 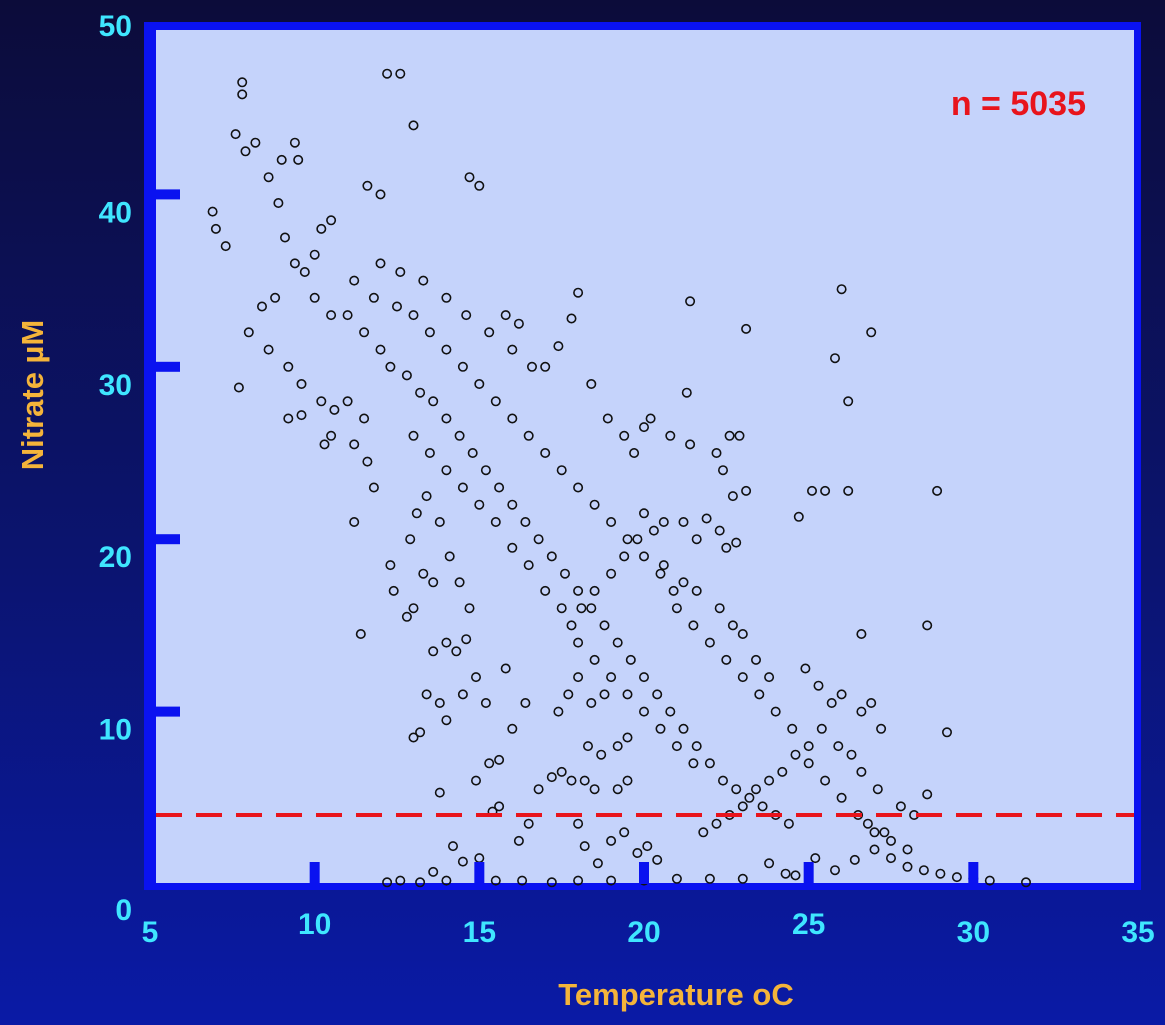 I want to click on y-tick-mark, so click(x=168, y=366).